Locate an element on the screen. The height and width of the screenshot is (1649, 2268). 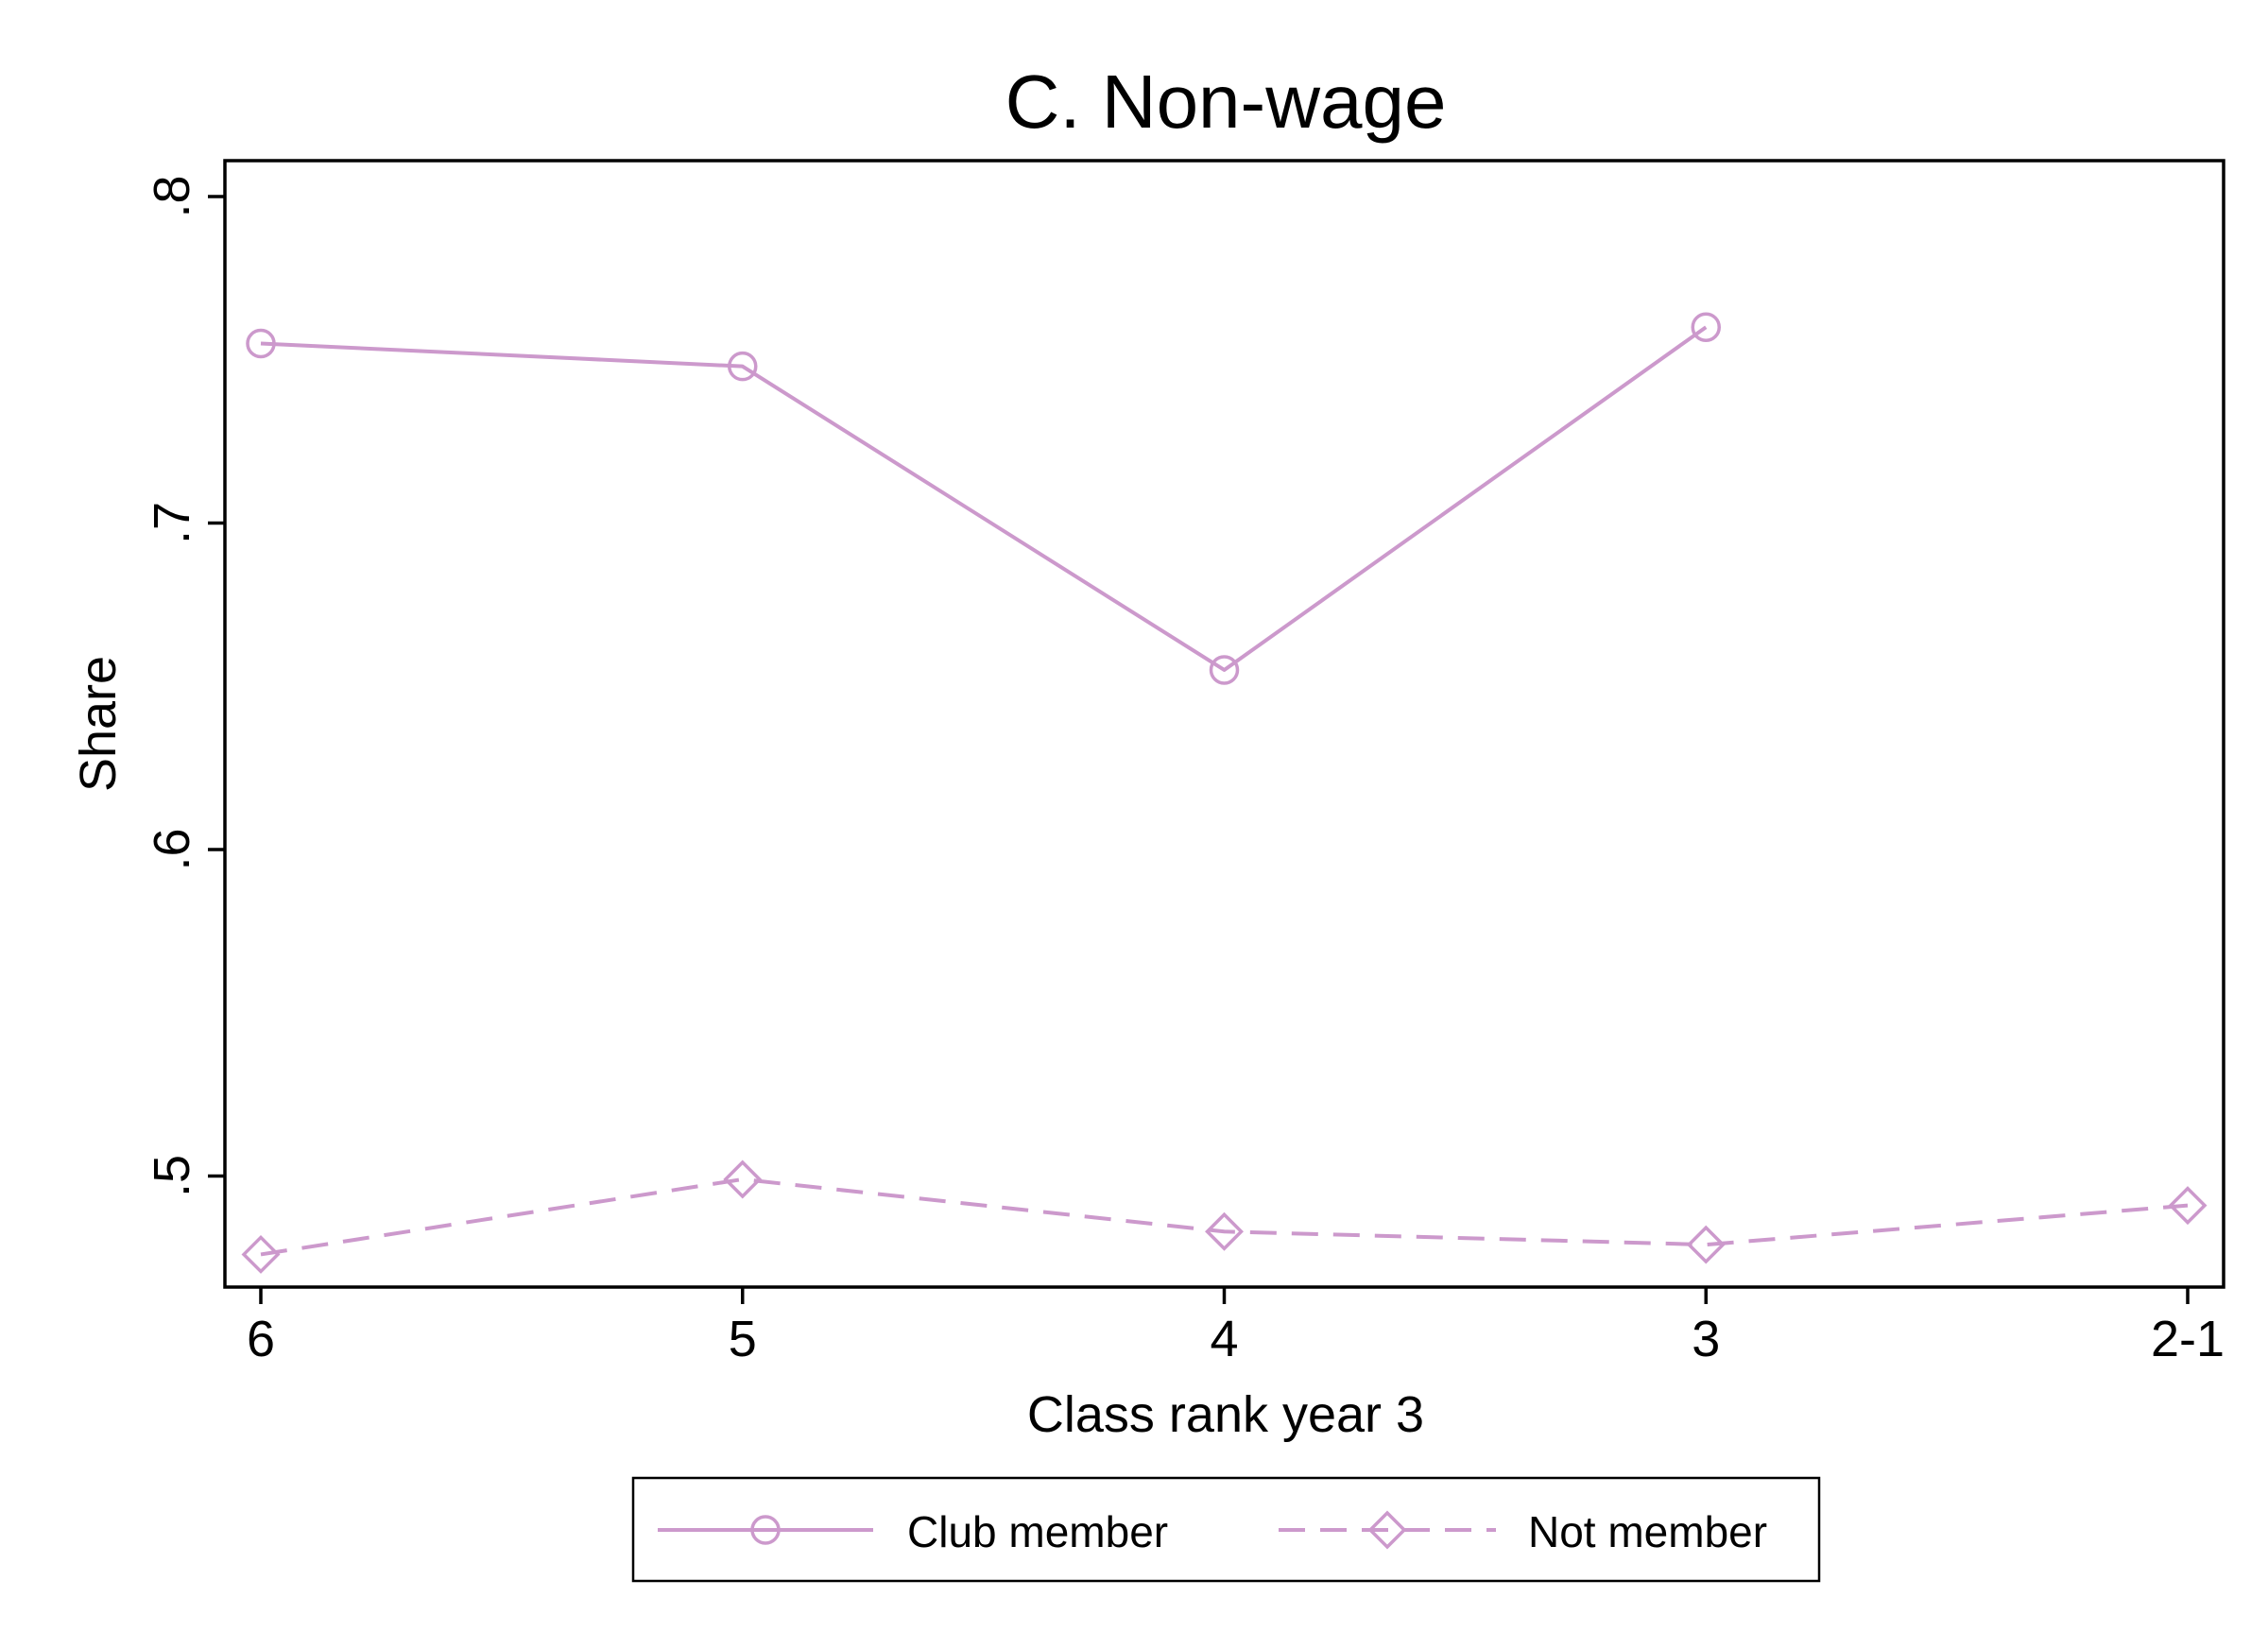
y-tick-label: .7 is located at coordinates (172, 523).